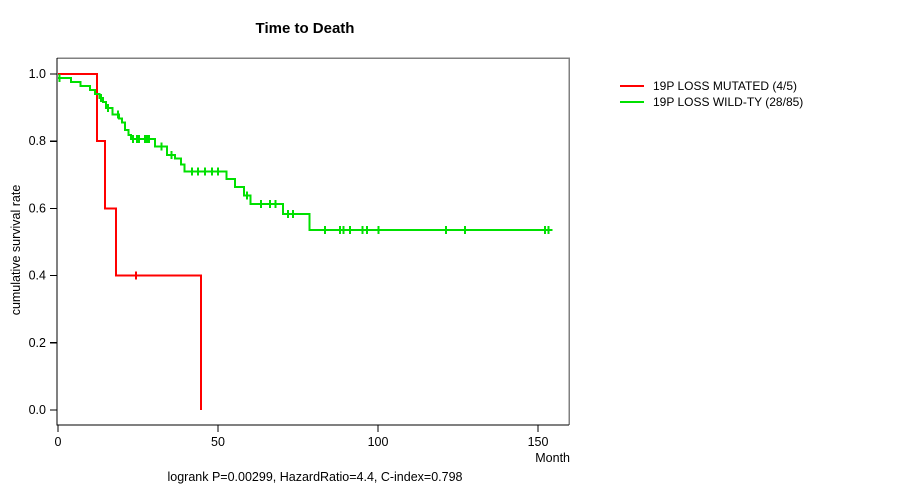  I want to click on legend-label-mutated: 19P LOSS MUTATED (4/5), so click(725, 86).